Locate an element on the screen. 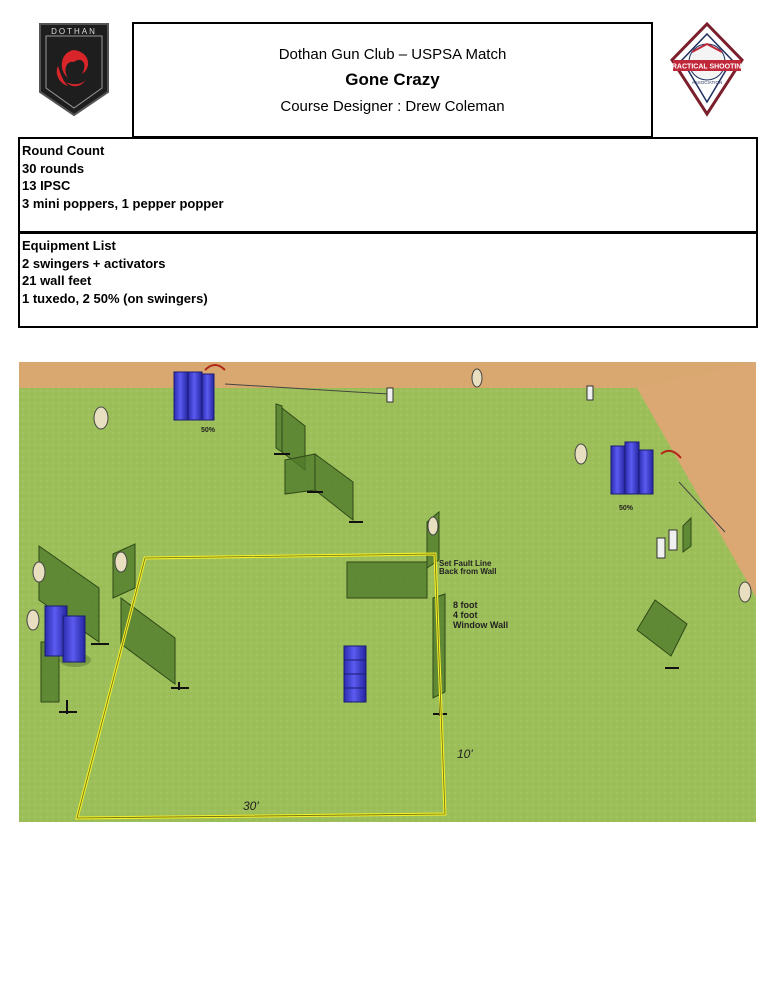  barrel-stack-right is located at coordinates (632, 468).